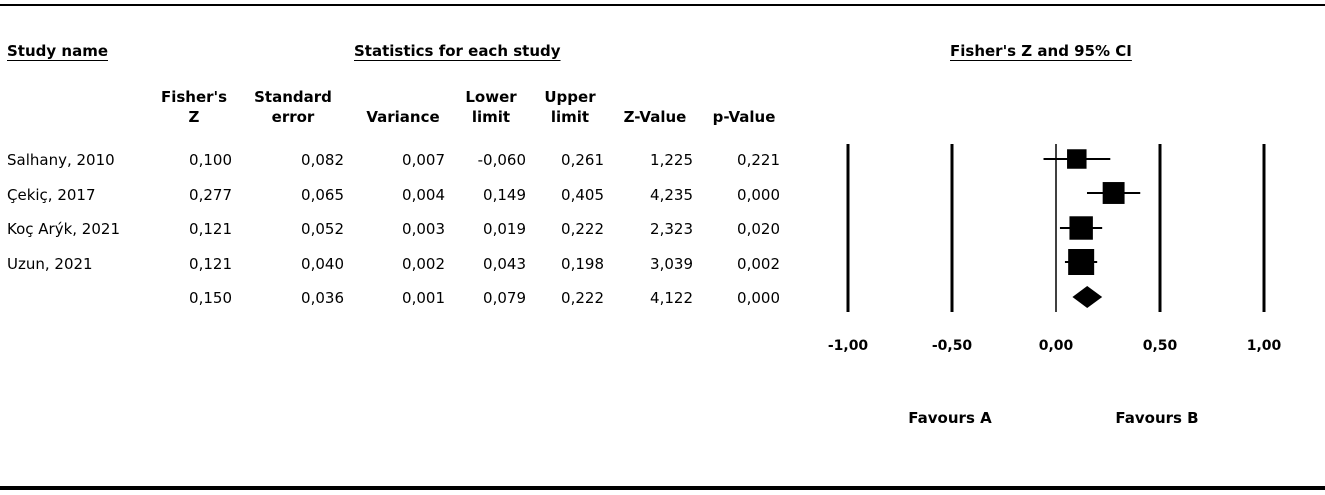 The image size is (1325, 495). Describe the element at coordinates (210, 195) in the screenshot. I see `table-cell: 0,277` at that location.